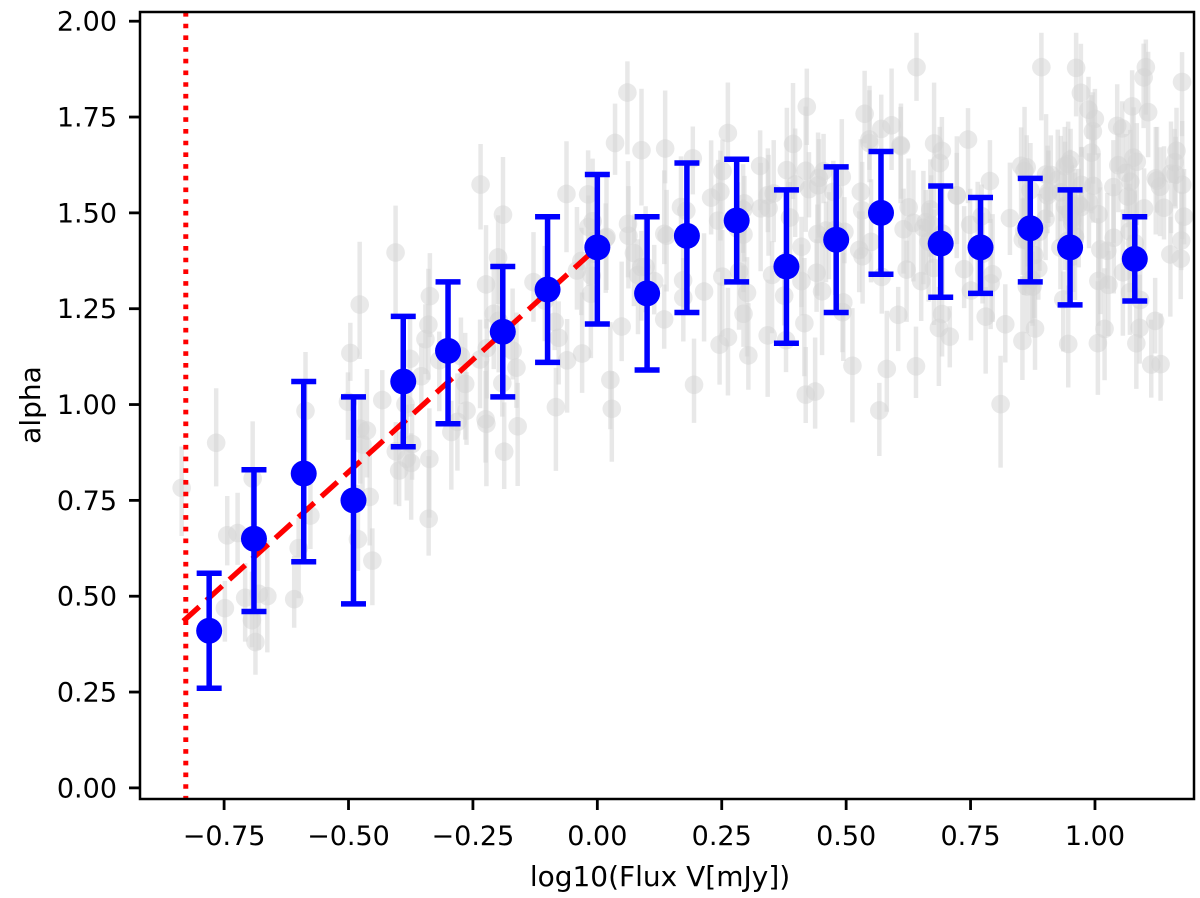 The width and height of the screenshot is (1200, 898). Describe the element at coordinates (87, 405) in the screenshot. I see `y-tick-label: 1.00` at that location.